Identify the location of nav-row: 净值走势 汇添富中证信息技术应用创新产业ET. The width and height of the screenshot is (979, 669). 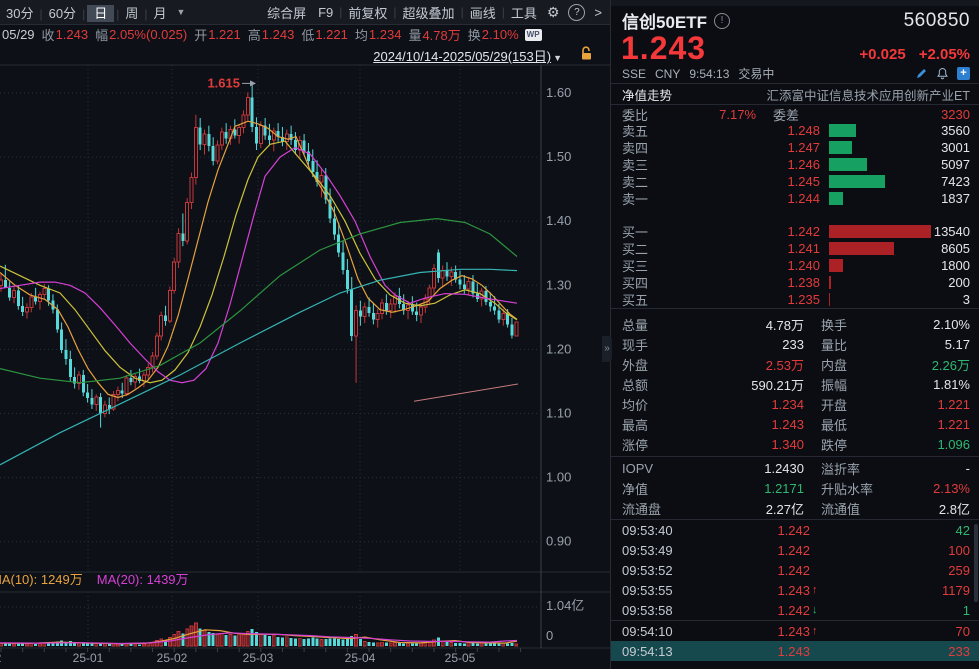
(795, 94).